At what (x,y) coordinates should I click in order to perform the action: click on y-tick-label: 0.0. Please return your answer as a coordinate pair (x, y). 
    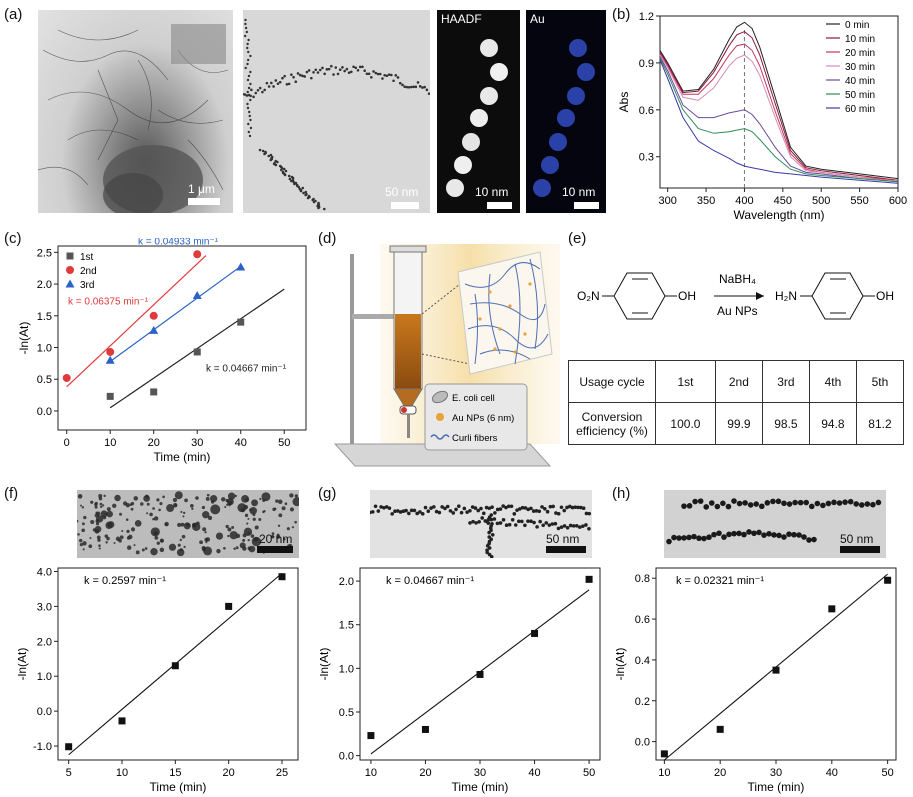
    Looking at the image, I should click on (346, 757).